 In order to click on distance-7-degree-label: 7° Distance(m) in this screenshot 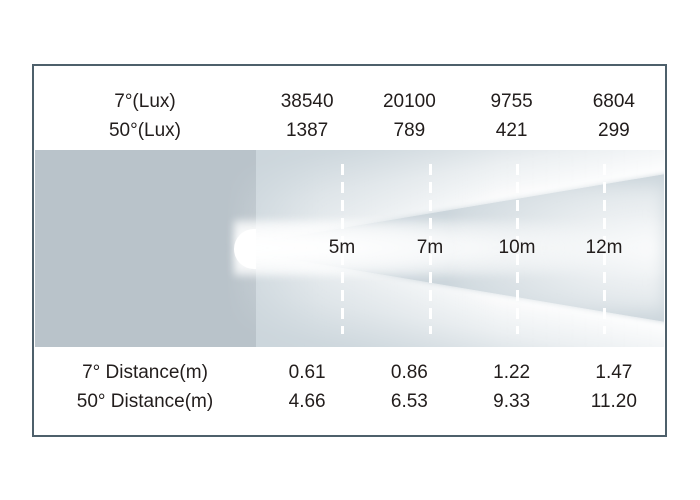, I will do `click(145, 372)`.